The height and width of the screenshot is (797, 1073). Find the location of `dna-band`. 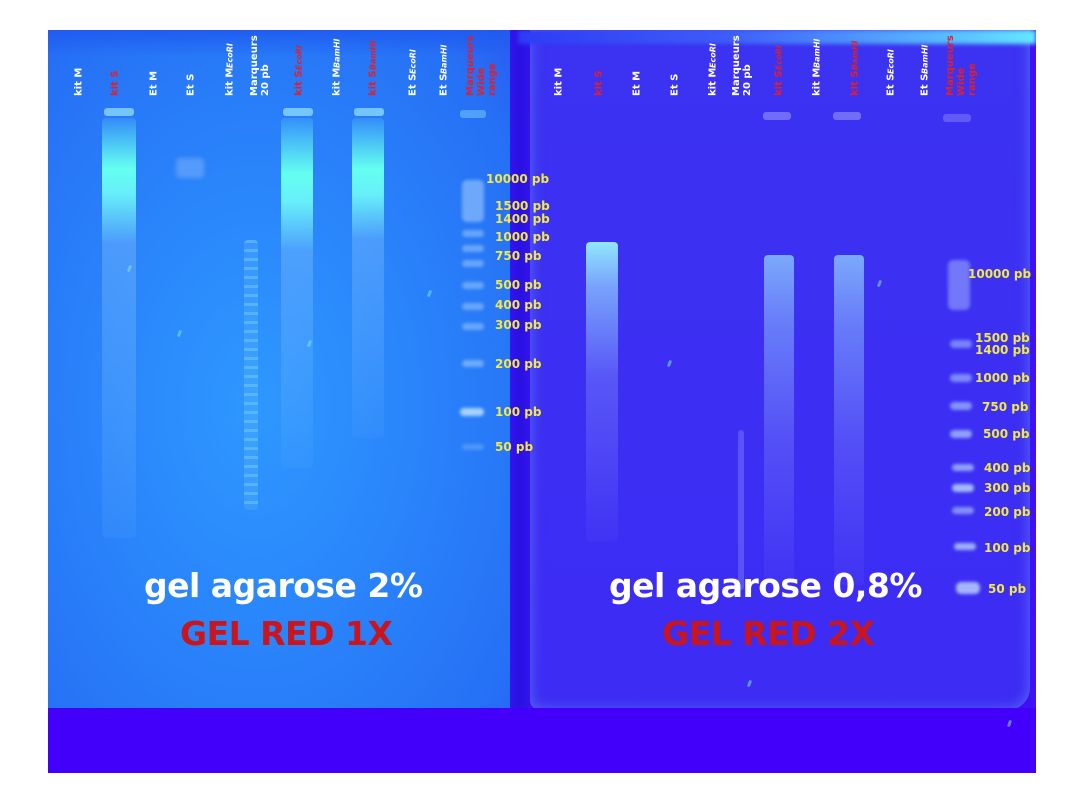

dna-band is located at coordinates (190, 168).